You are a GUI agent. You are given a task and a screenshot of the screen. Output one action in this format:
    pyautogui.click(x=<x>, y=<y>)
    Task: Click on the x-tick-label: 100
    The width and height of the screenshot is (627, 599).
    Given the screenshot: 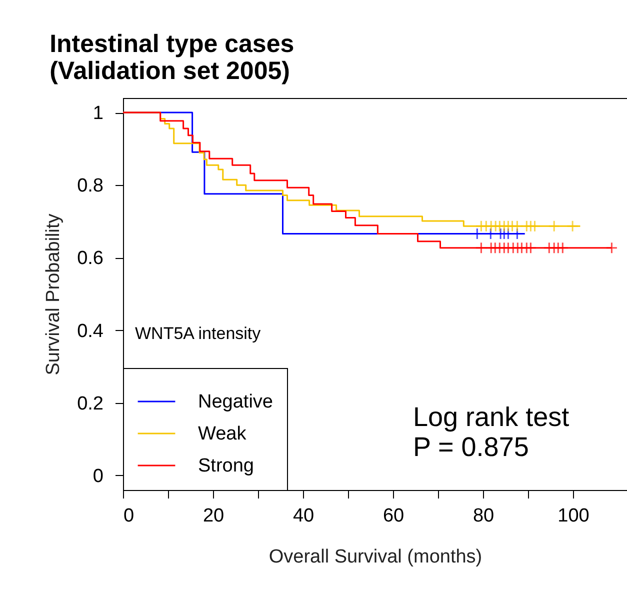 What is the action you would take?
    pyautogui.click(x=574, y=516)
    